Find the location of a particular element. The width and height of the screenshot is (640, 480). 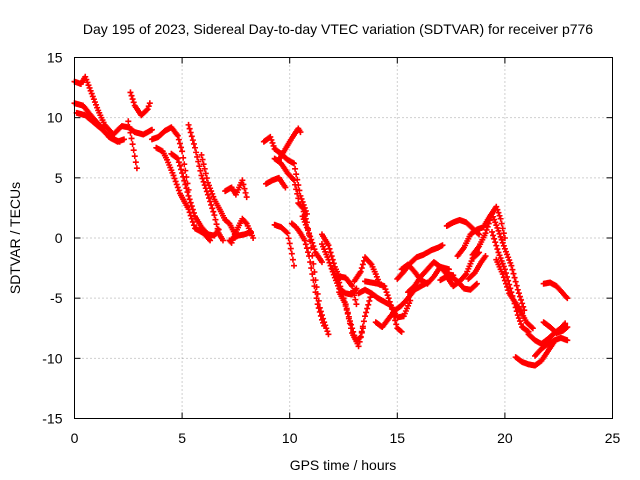

y-tick-label: -10 is located at coordinates (52, 358).